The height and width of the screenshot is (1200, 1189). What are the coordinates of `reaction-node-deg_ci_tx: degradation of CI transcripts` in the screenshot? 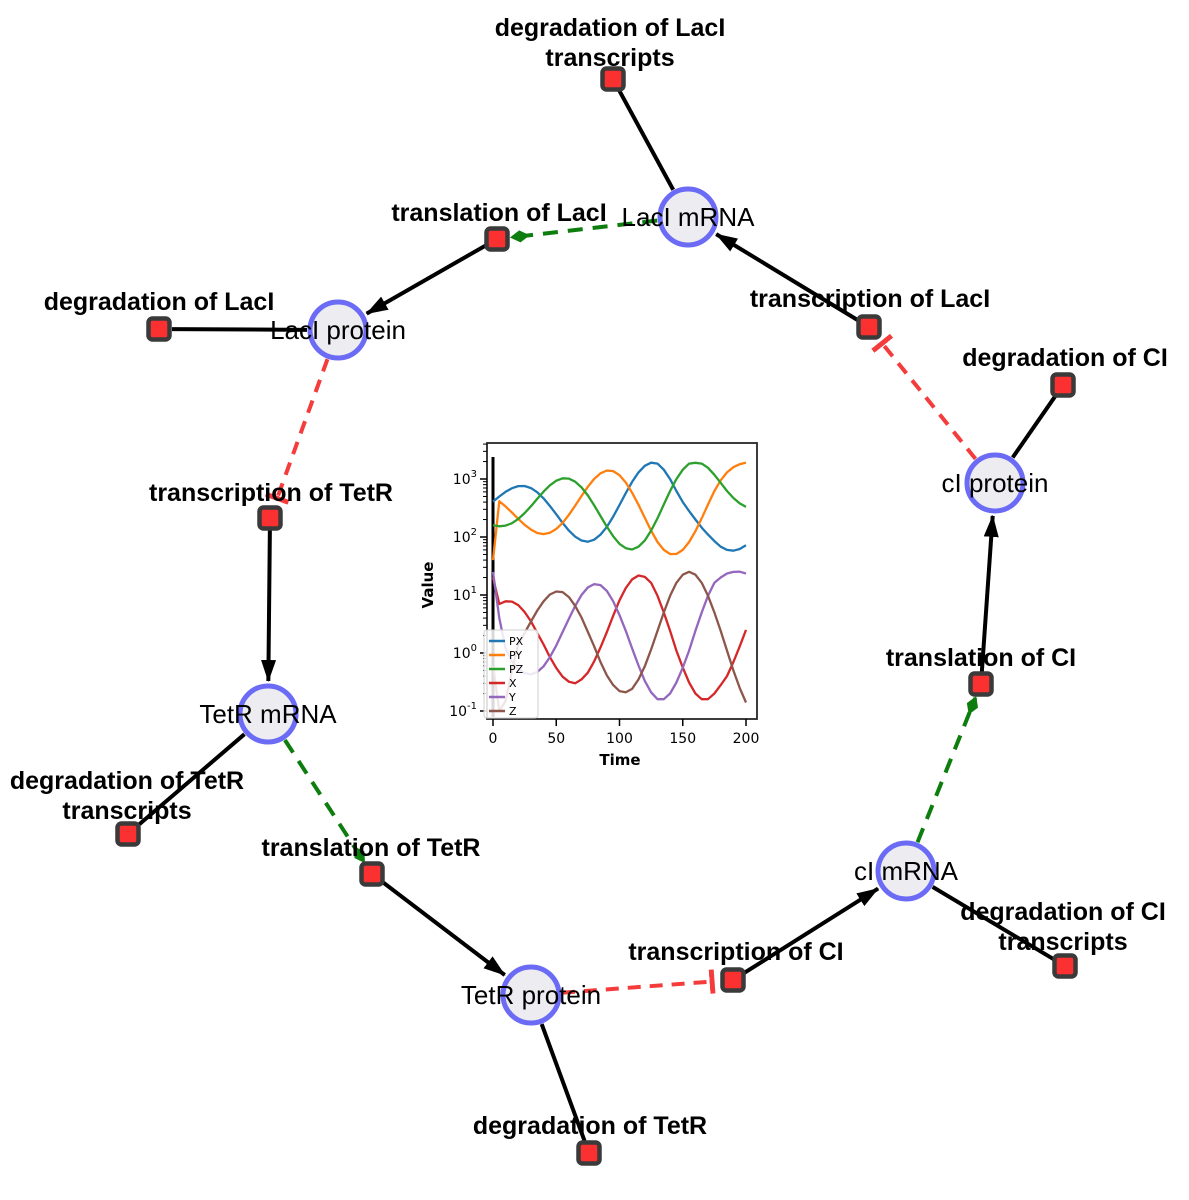 It's located at (1063, 938).